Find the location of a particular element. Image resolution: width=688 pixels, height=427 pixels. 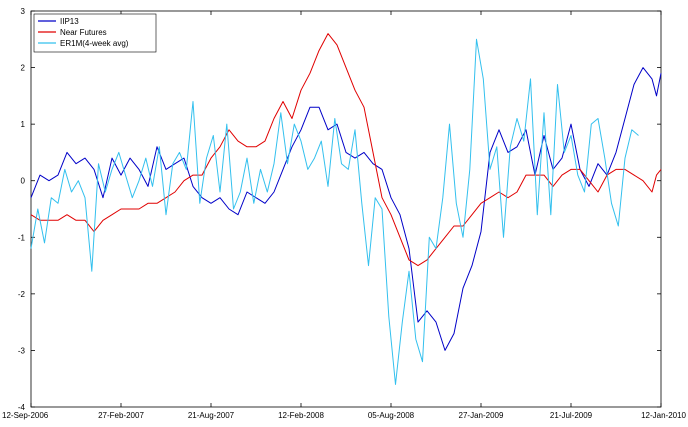

x-tick-label: 12-Feb-2008 is located at coordinates (301, 415).